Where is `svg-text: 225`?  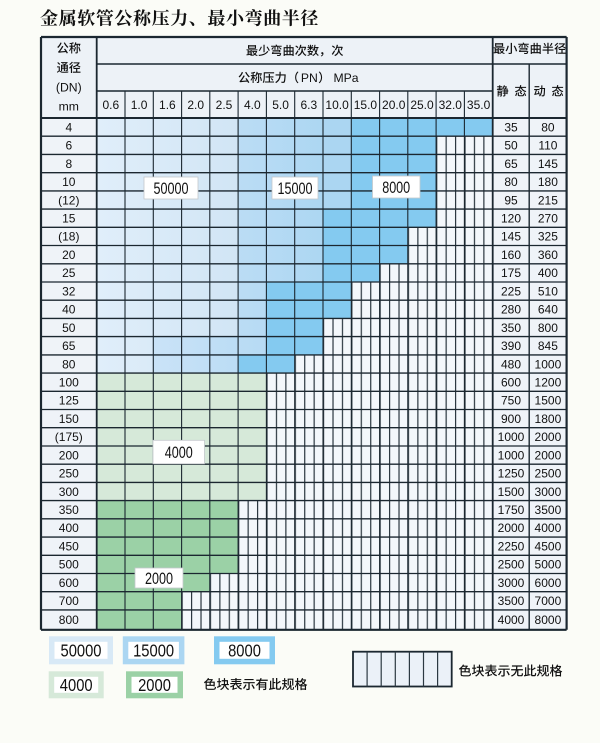 svg-text: 225 is located at coordinates (511, 291).